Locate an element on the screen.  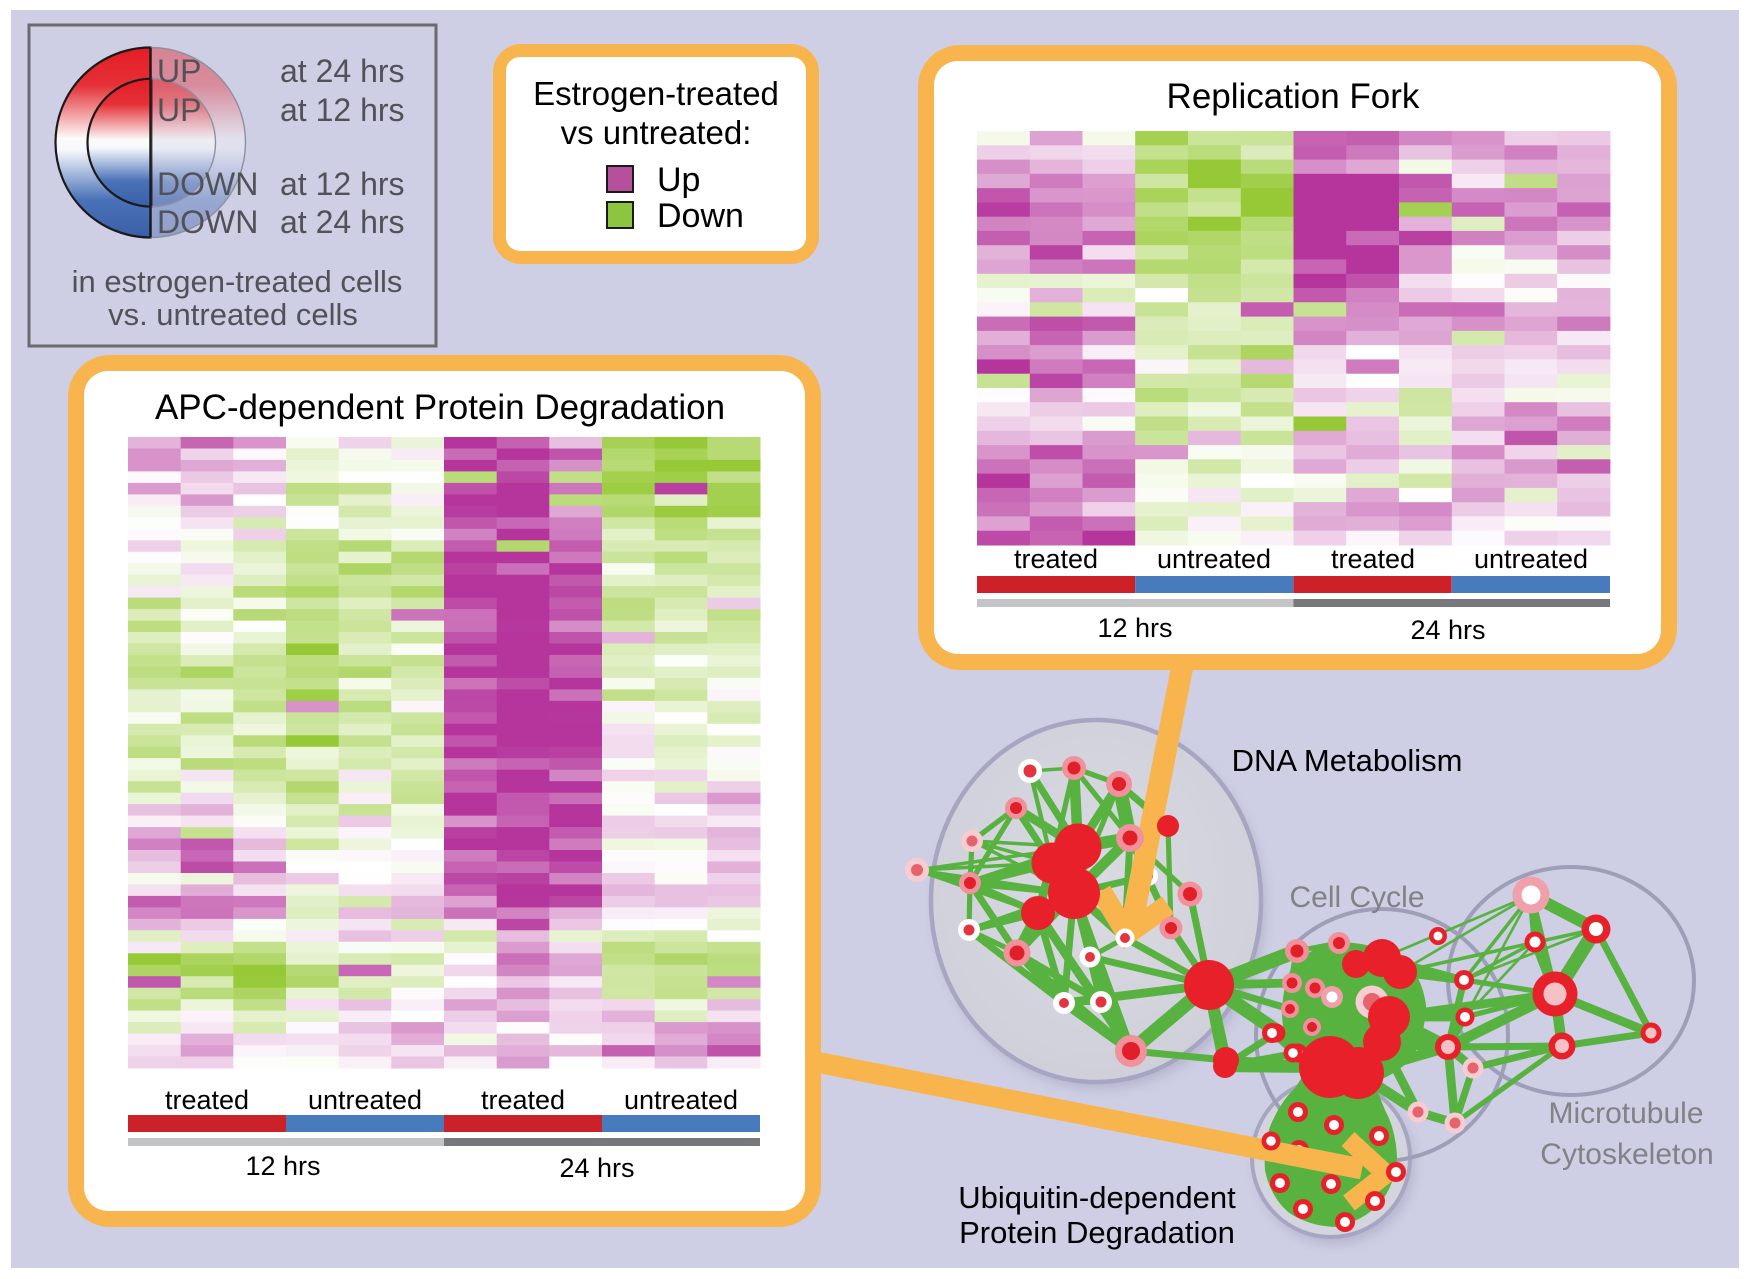
svg-text: Replication Fork is located at coordinates (1293, 96).